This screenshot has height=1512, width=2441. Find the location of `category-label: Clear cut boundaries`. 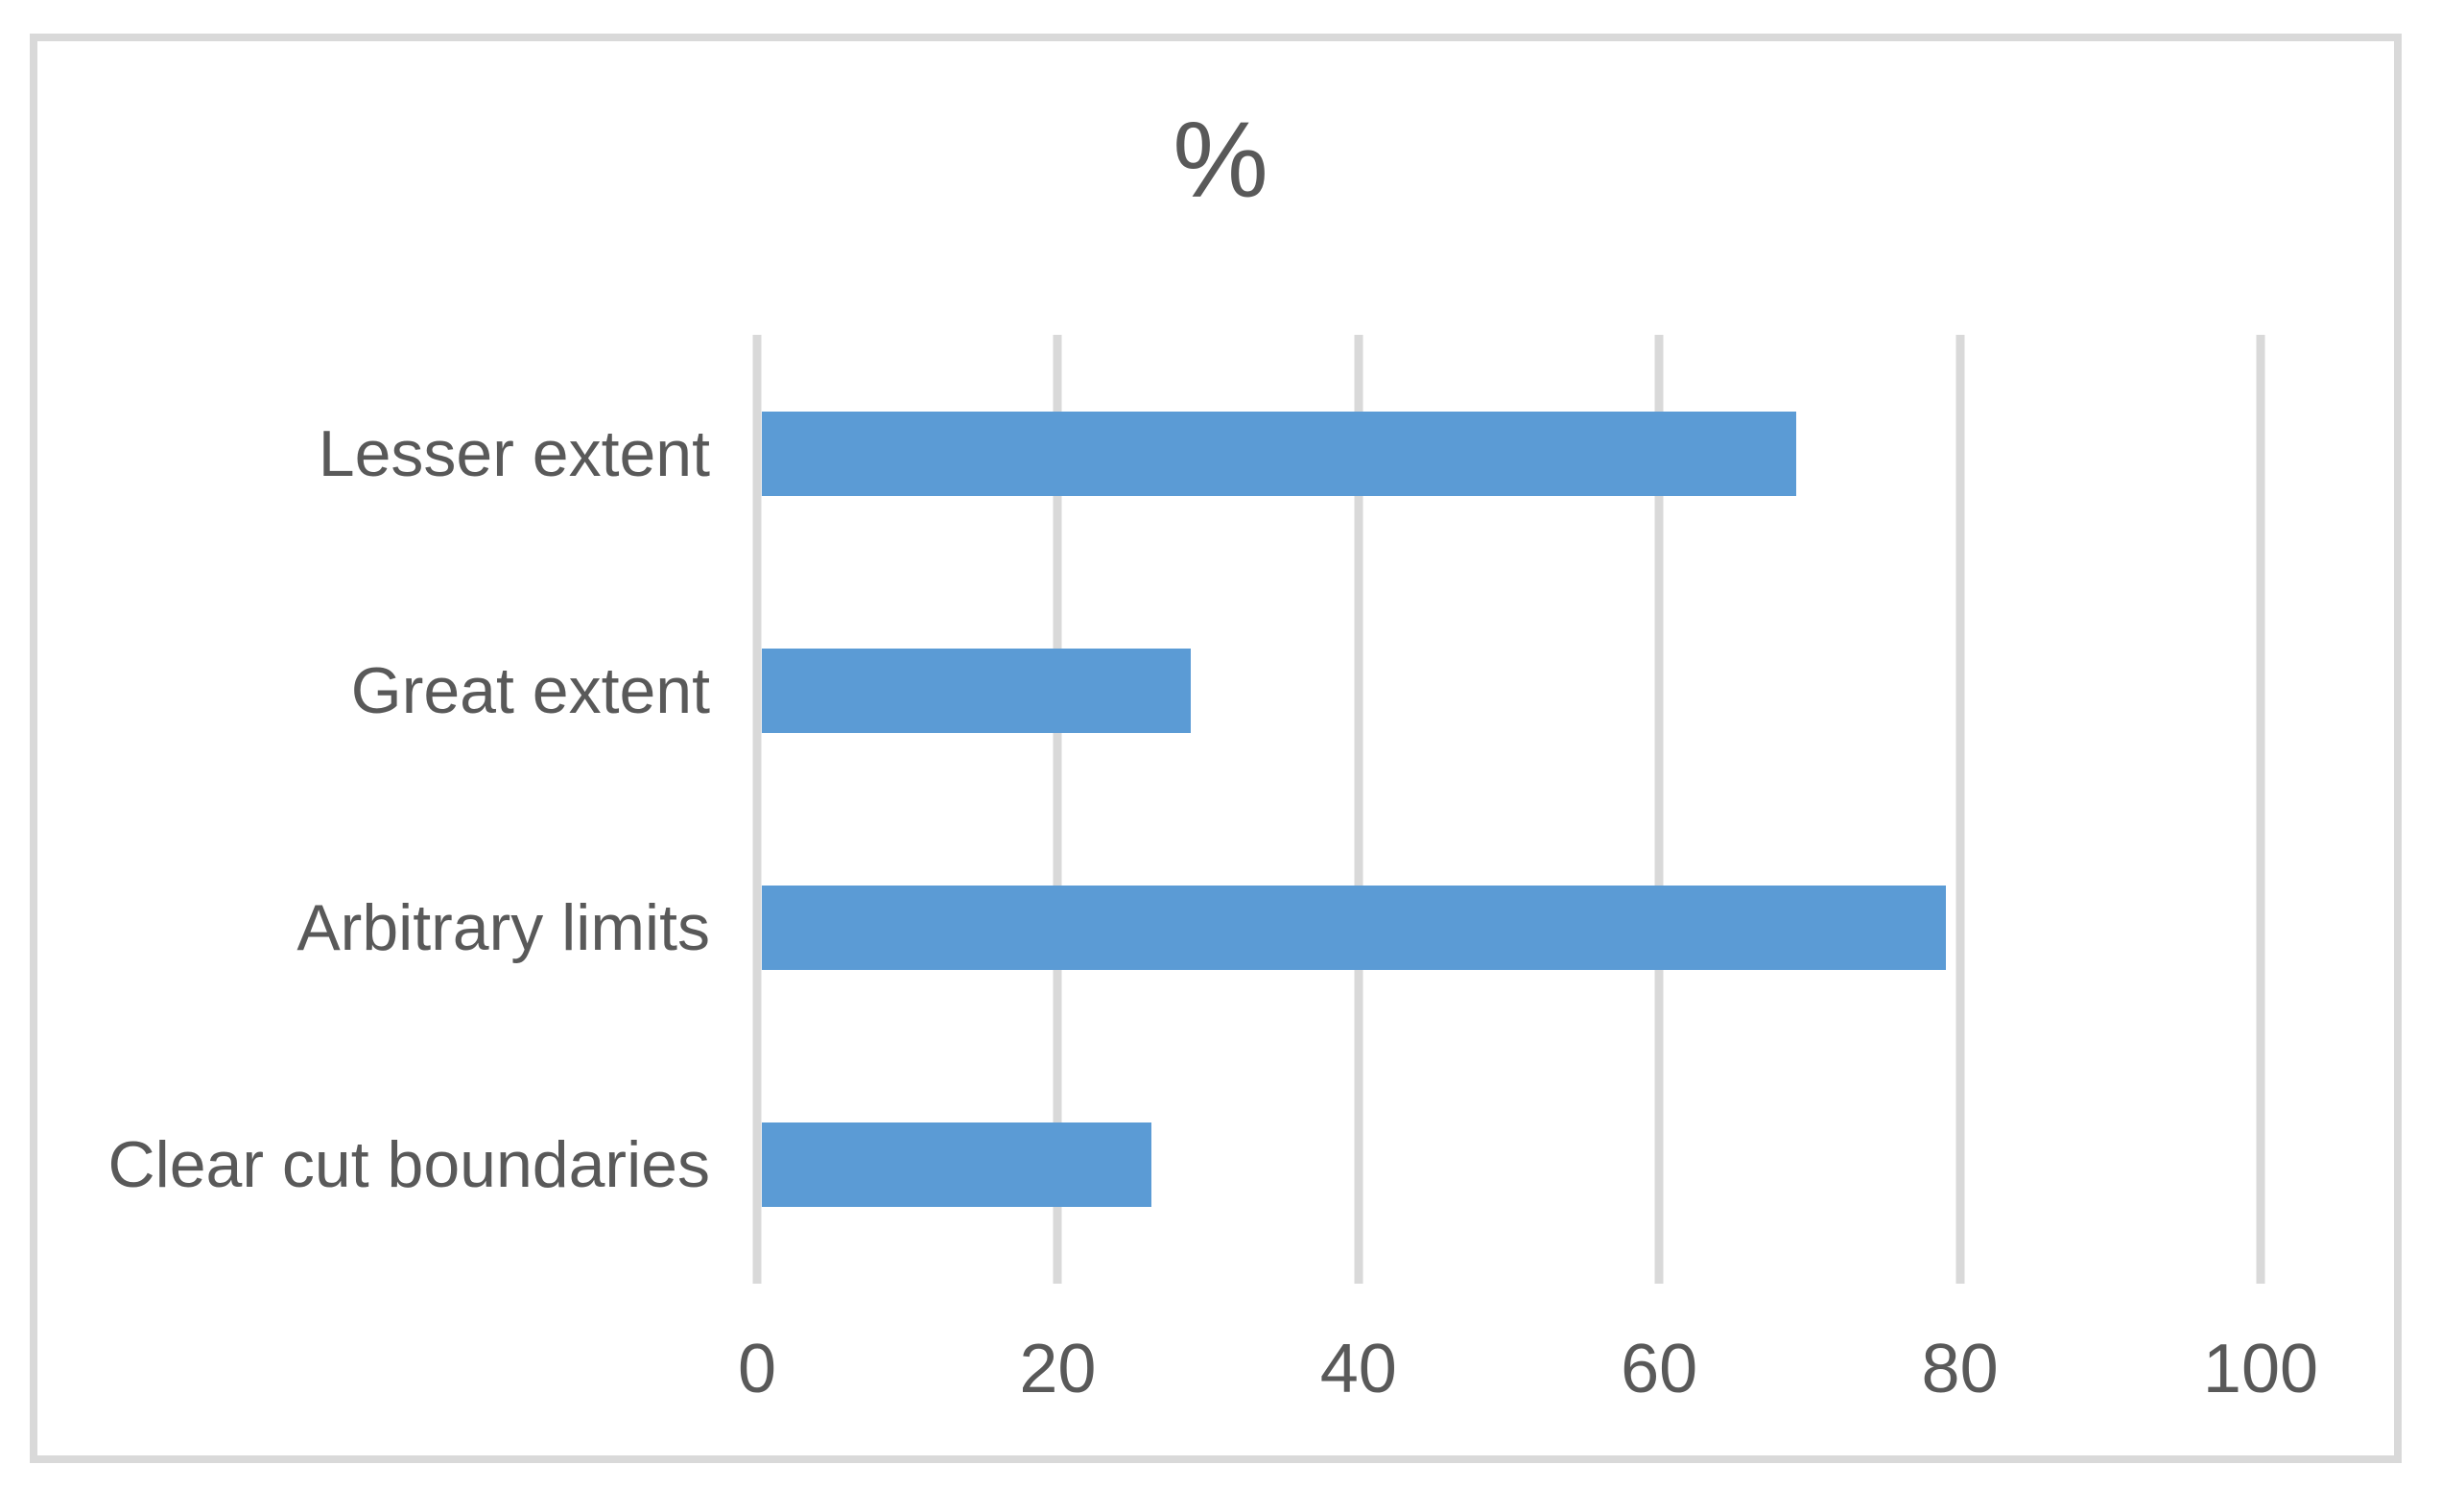

category-label: Clear cut boundaries is located at coordinates (408, 1165).